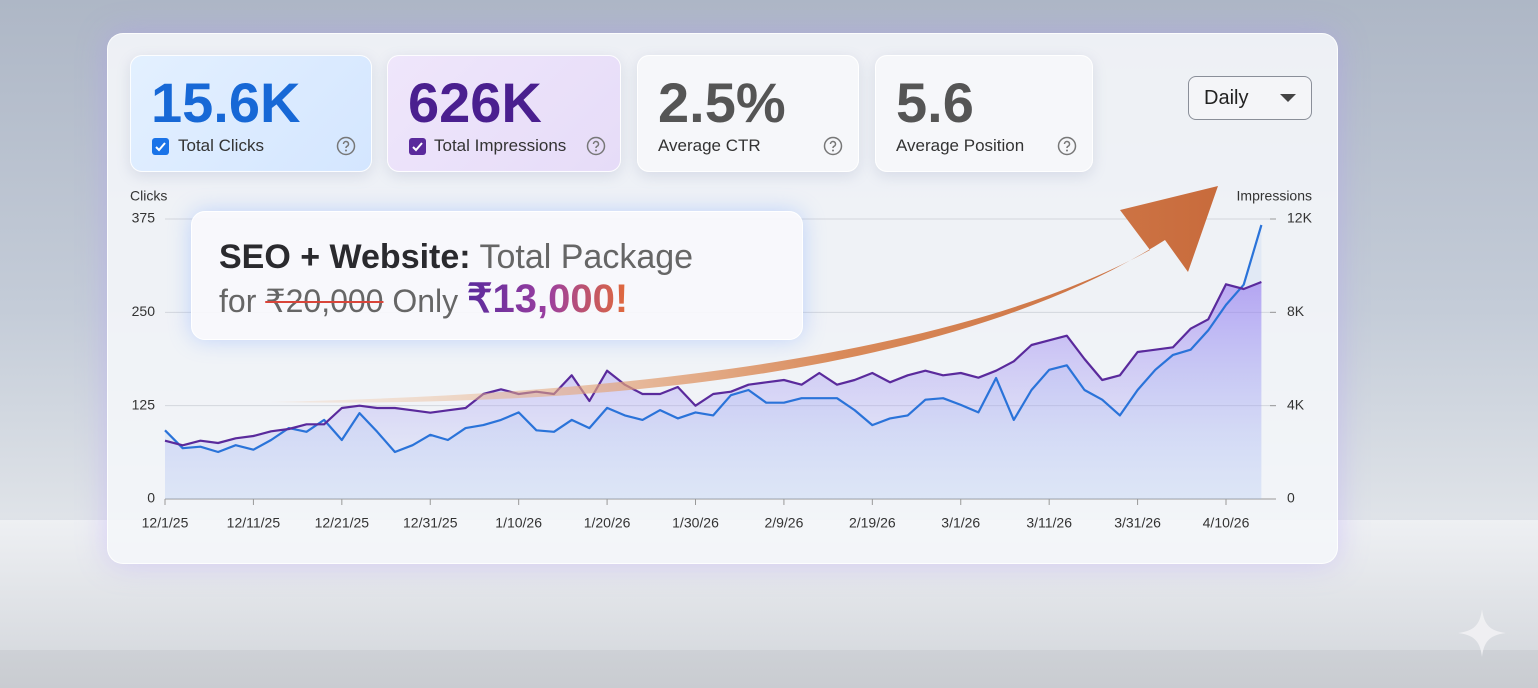 The width and height of the screenshot is (1538, 688). I want to click on x-tick-label: 3/11/26, so click(1049, 523).